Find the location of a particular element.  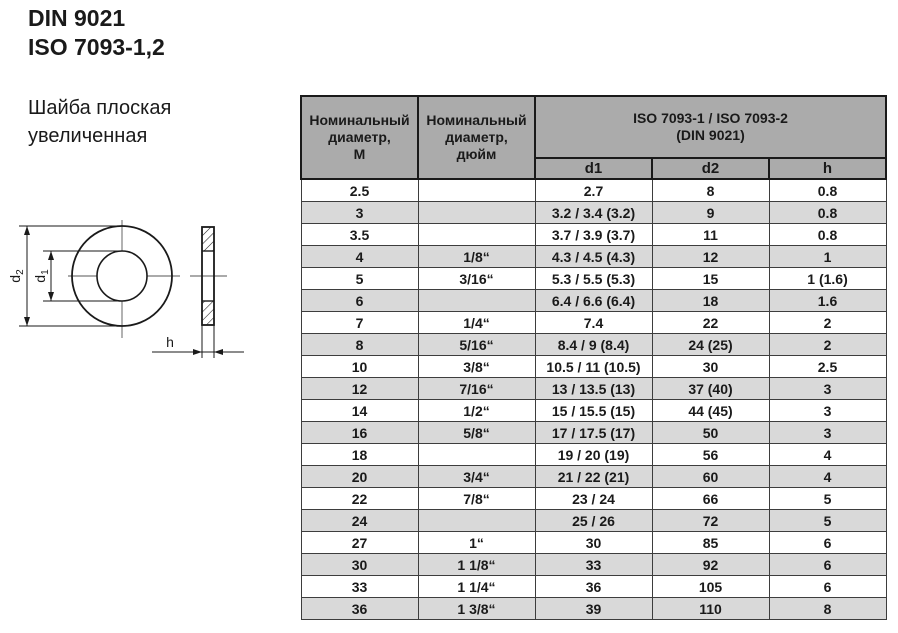

table-row: 8 5/16“ 8.4 / 9 (8.4) 24 (25) 2 is located at coordinates (593, 344).